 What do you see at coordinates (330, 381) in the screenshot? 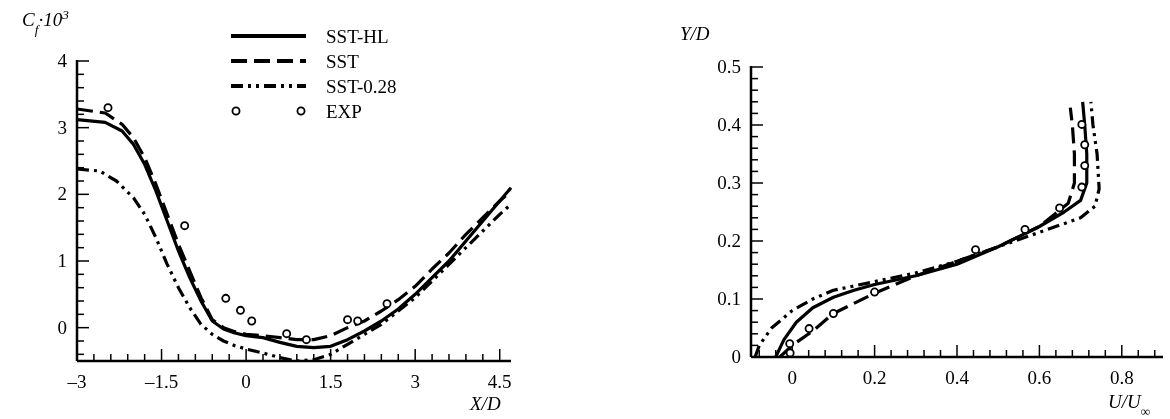
I see `x-tick-label: 1.5` at bounding box center [330, 381].